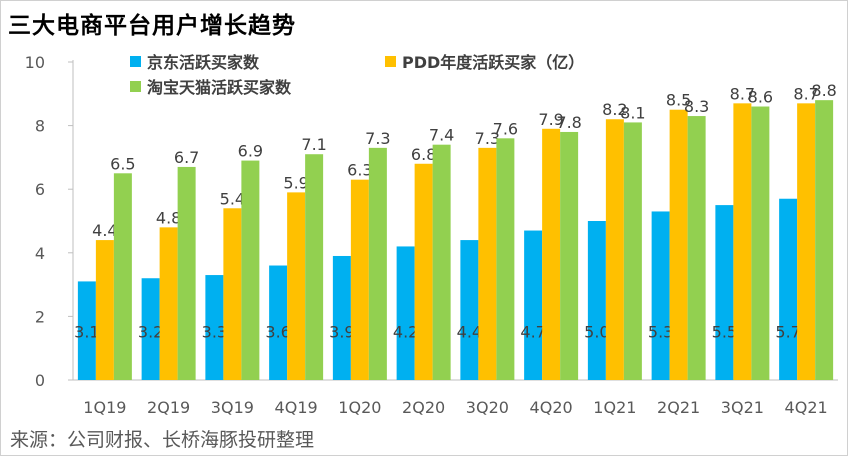 This screenshot has height=456, width=848. What do you see at coordinates (152, 26) in the screenshot?
I see `chart-title: 三大电商平台用户增长趋势` at bounding box center [152, 26].